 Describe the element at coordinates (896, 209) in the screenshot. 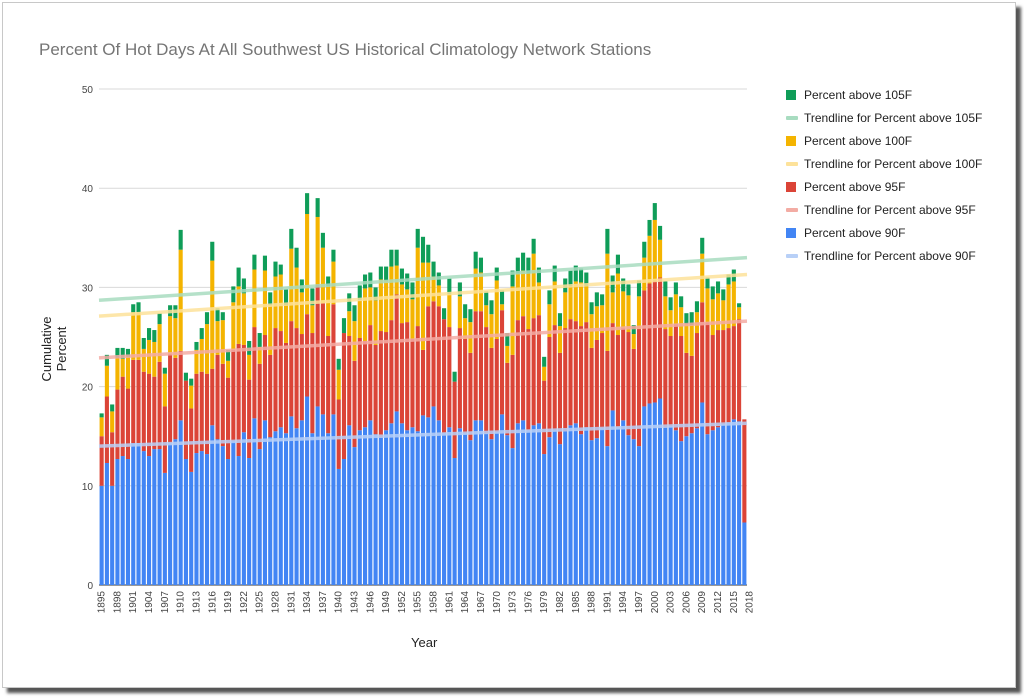

I see `legend-item: Trendline for Percent above 95F` at that location.